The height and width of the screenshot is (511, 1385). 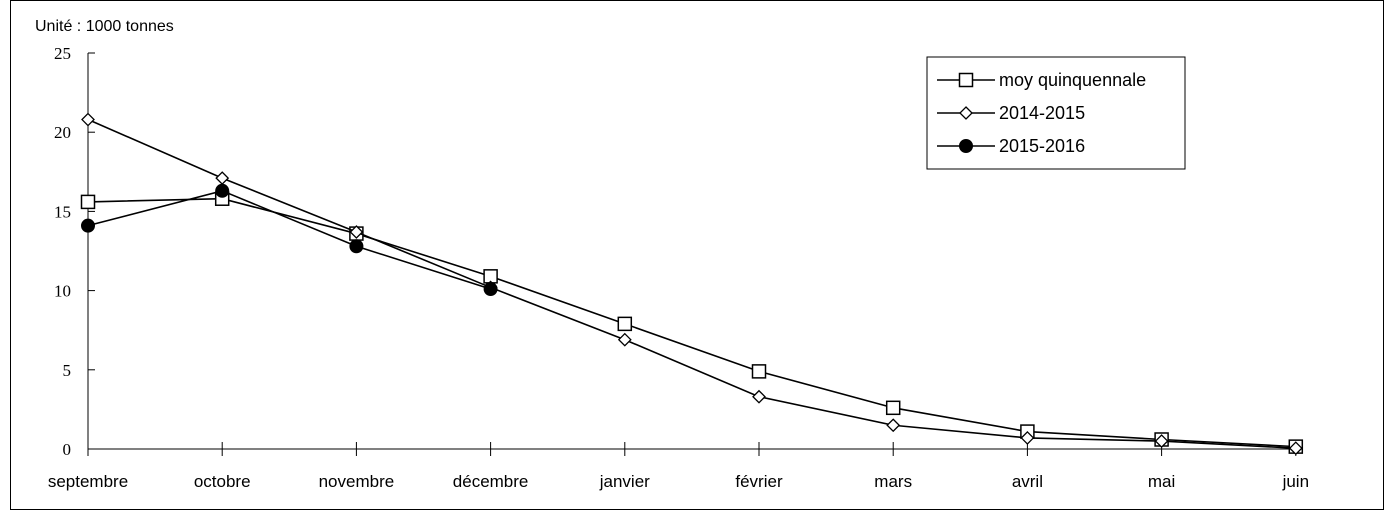 I want to click on legend: moy quinquennale 2014-2015 2015-2016, so click(x=1056, y=113).